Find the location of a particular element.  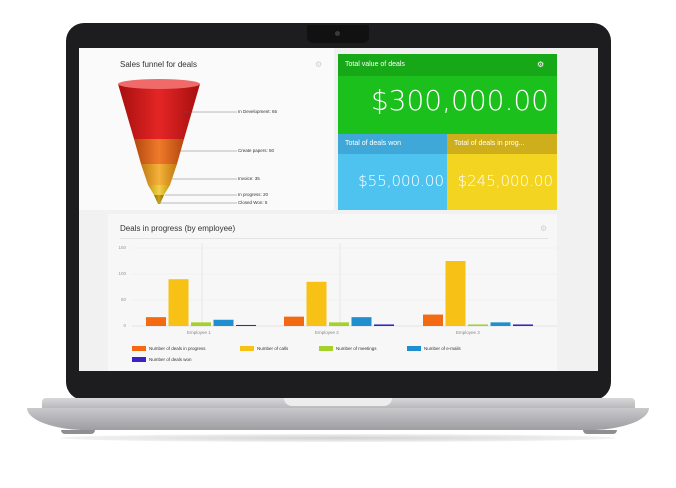

deals-in-progress-header is located at coordinates (502, 144).